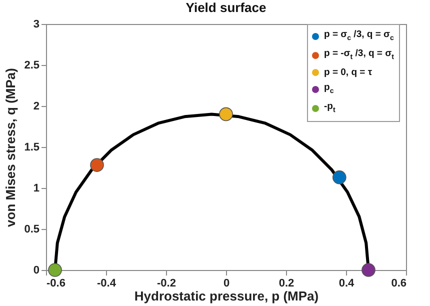 This screenshot has width=430, height=306. I want to click on x-tick-label: 0.4, so click(347, 284).